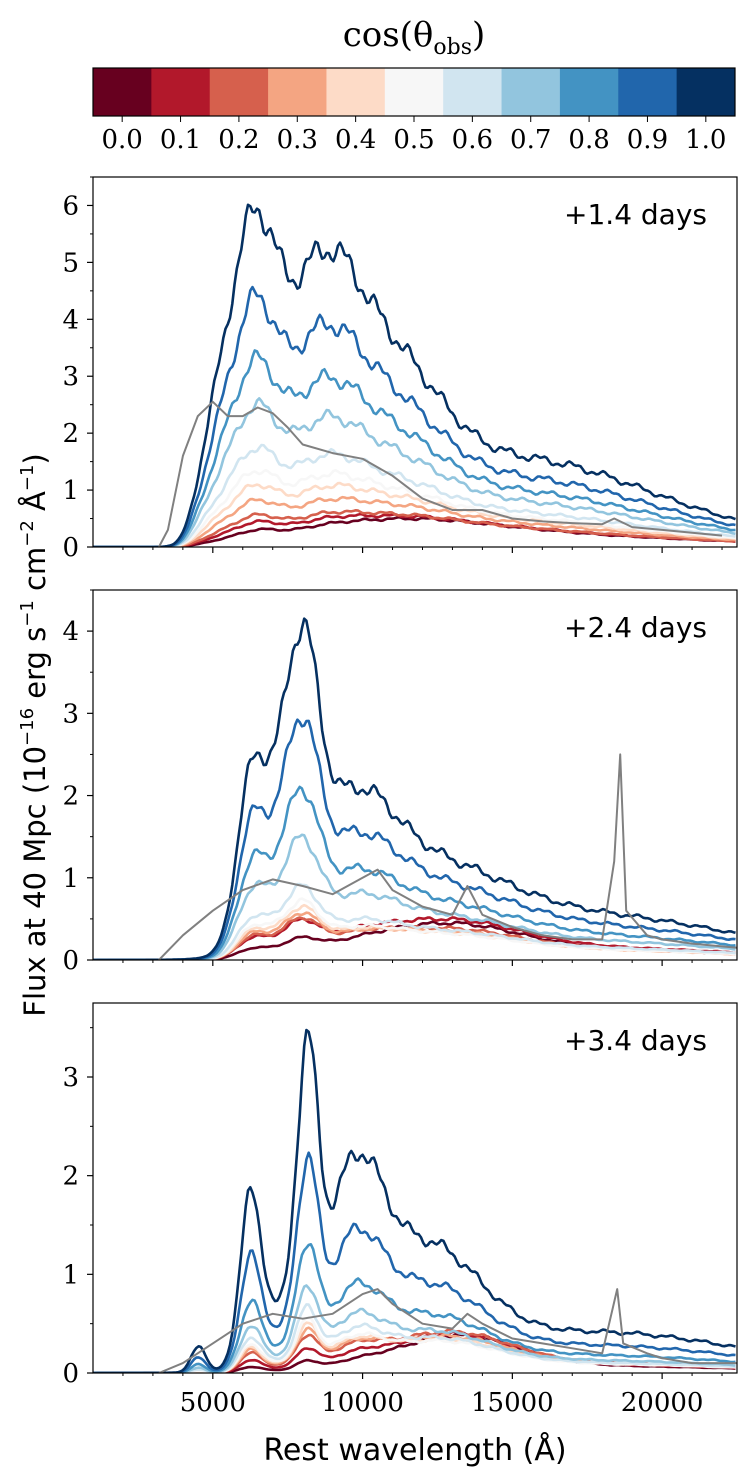 The image size is (747, 1474). Describe the element at coordinates (238, 140) in the screenshot. I see `colorbar-tick-label: 0.2` at that location.